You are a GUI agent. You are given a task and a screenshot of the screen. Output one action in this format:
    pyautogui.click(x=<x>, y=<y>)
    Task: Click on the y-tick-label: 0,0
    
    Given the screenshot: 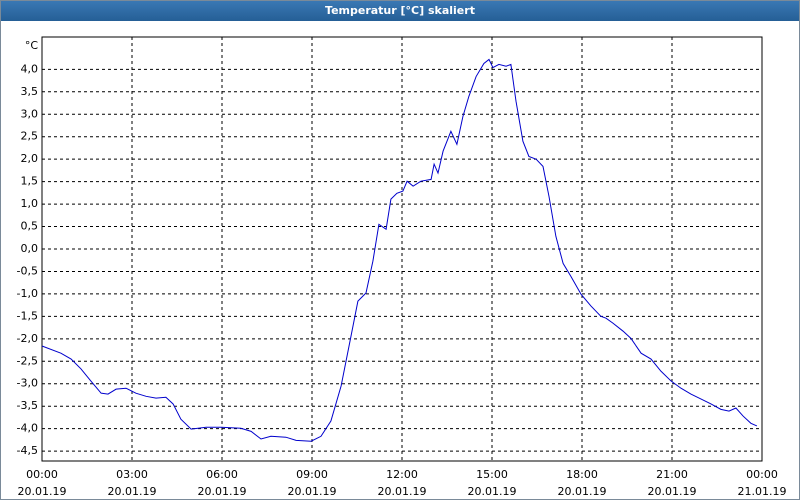 What is the action you would take?
    pyautogui.click(x=30, y=248)
    